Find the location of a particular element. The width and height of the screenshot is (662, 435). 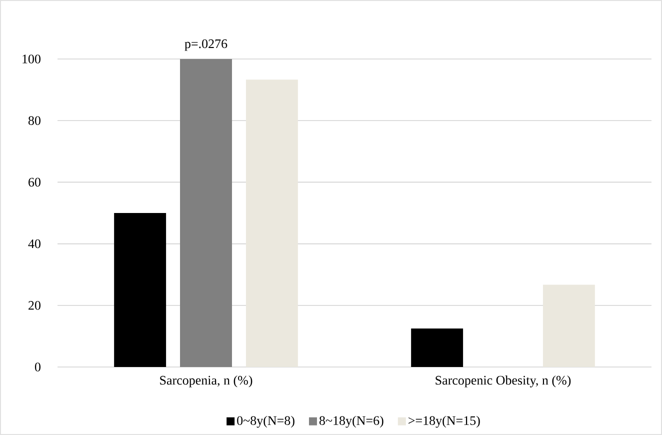

x-tick-label: Sarcopenic Obesity, n (%) is located at coordinates (503, 382).